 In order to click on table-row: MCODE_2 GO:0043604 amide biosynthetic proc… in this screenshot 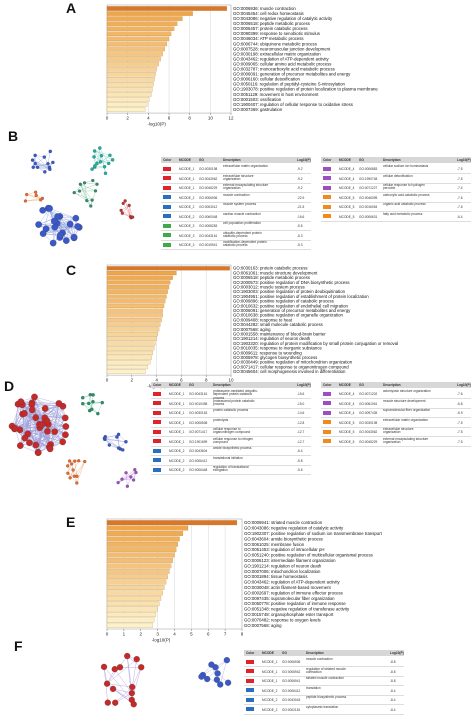, I will do `click(231, 451)`.